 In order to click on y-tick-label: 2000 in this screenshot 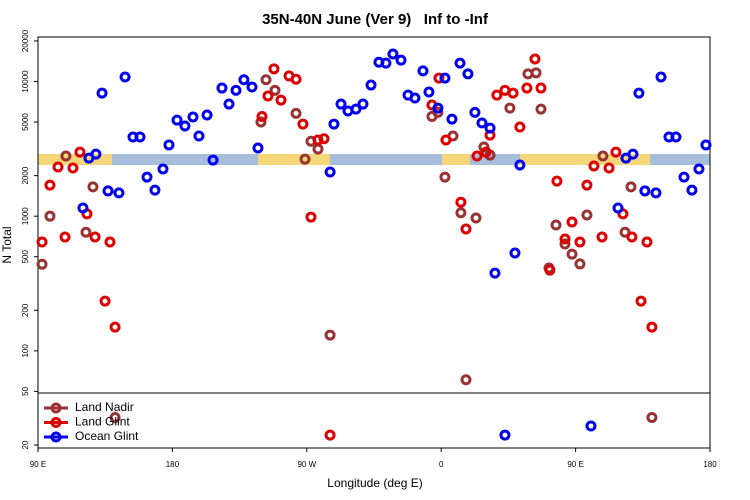, I will do `click(25, 175)`.